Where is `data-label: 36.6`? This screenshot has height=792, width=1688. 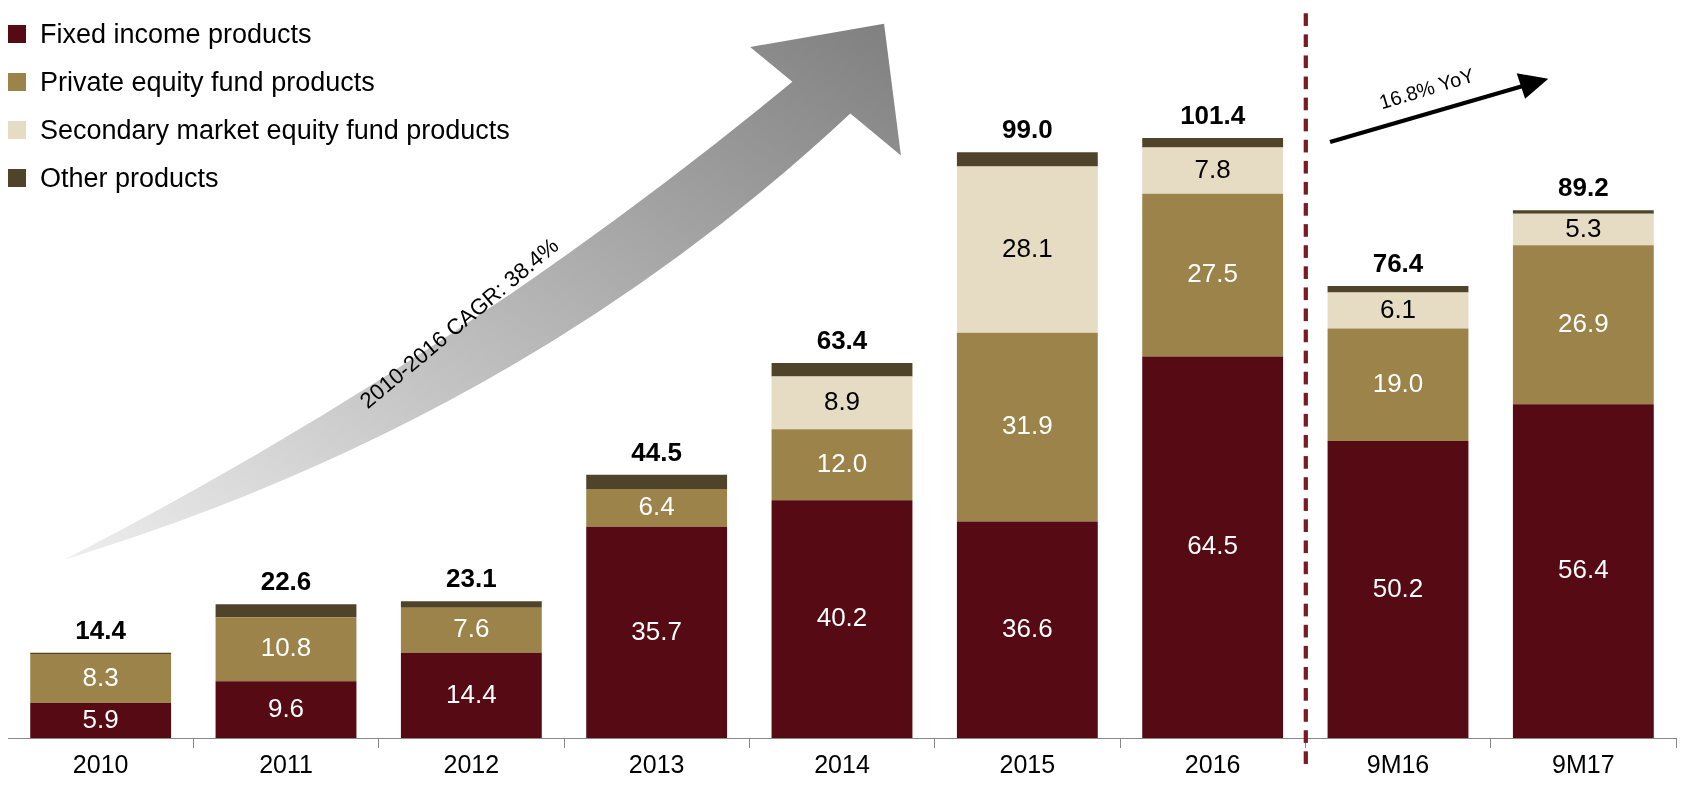 data-label: 36.6 is located at coordinates (1027, 627).